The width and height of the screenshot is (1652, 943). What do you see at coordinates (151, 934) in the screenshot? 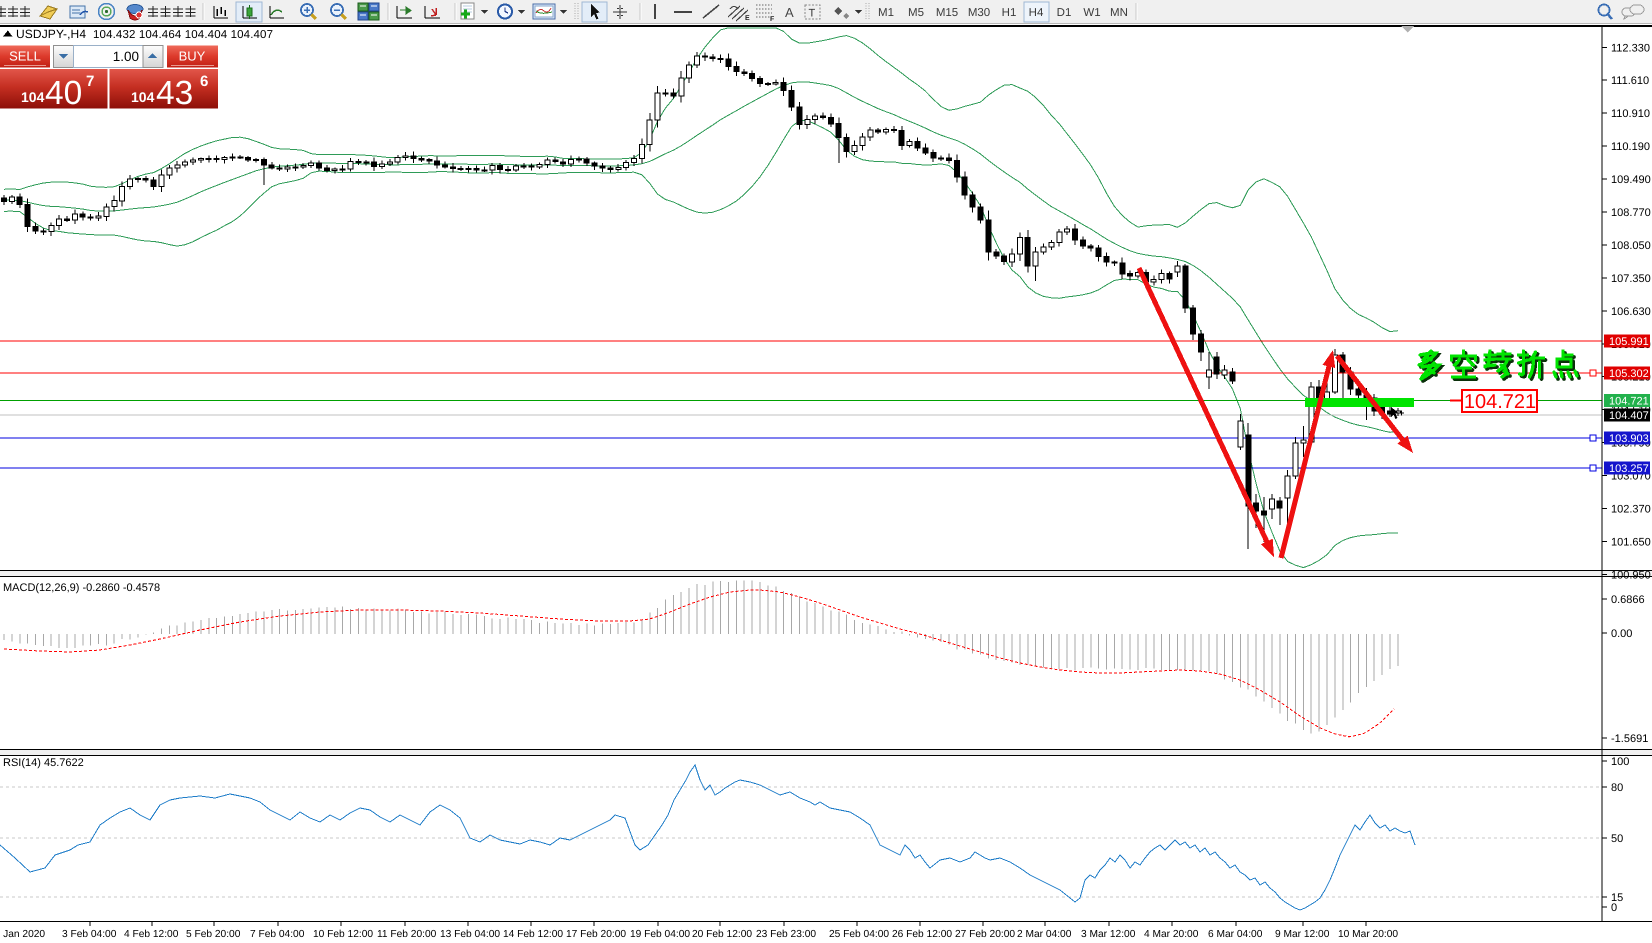
I see `svg-text: 4 Feb 12:00` at bounding box center [151, 934].